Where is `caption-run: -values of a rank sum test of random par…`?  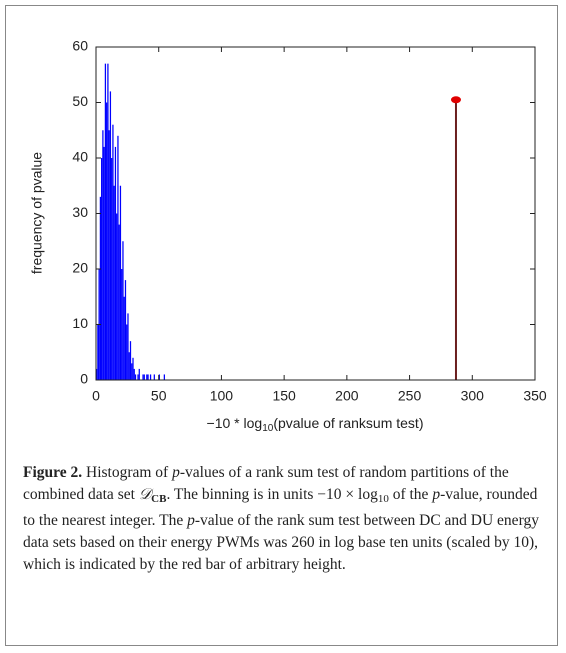 caption-run: -values of a rank sum test of random par… is located at coordinates (266, 483).